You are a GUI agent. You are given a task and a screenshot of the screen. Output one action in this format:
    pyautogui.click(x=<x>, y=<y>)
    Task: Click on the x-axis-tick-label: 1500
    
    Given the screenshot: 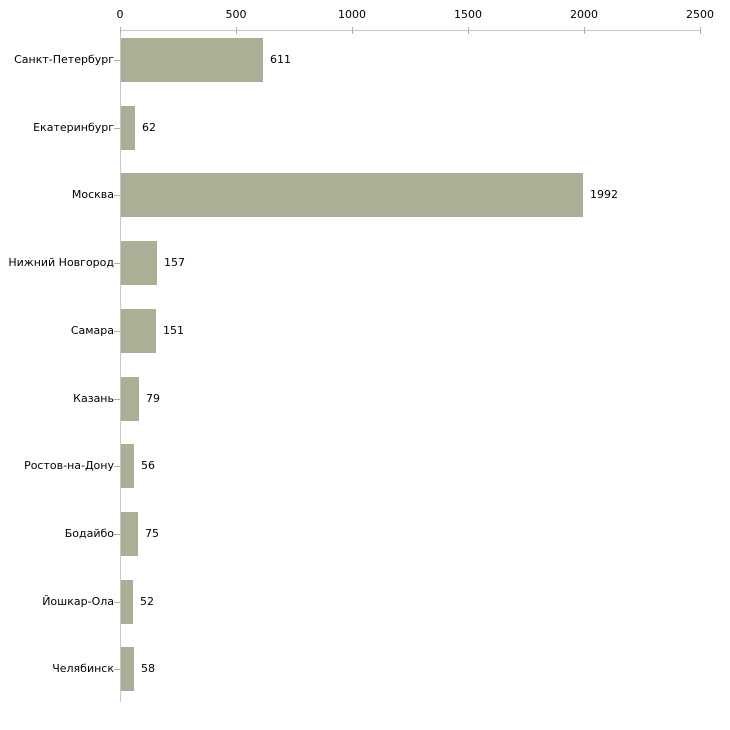 What is the action you would take?
    pyautogui.click(x=468, y=14)
    